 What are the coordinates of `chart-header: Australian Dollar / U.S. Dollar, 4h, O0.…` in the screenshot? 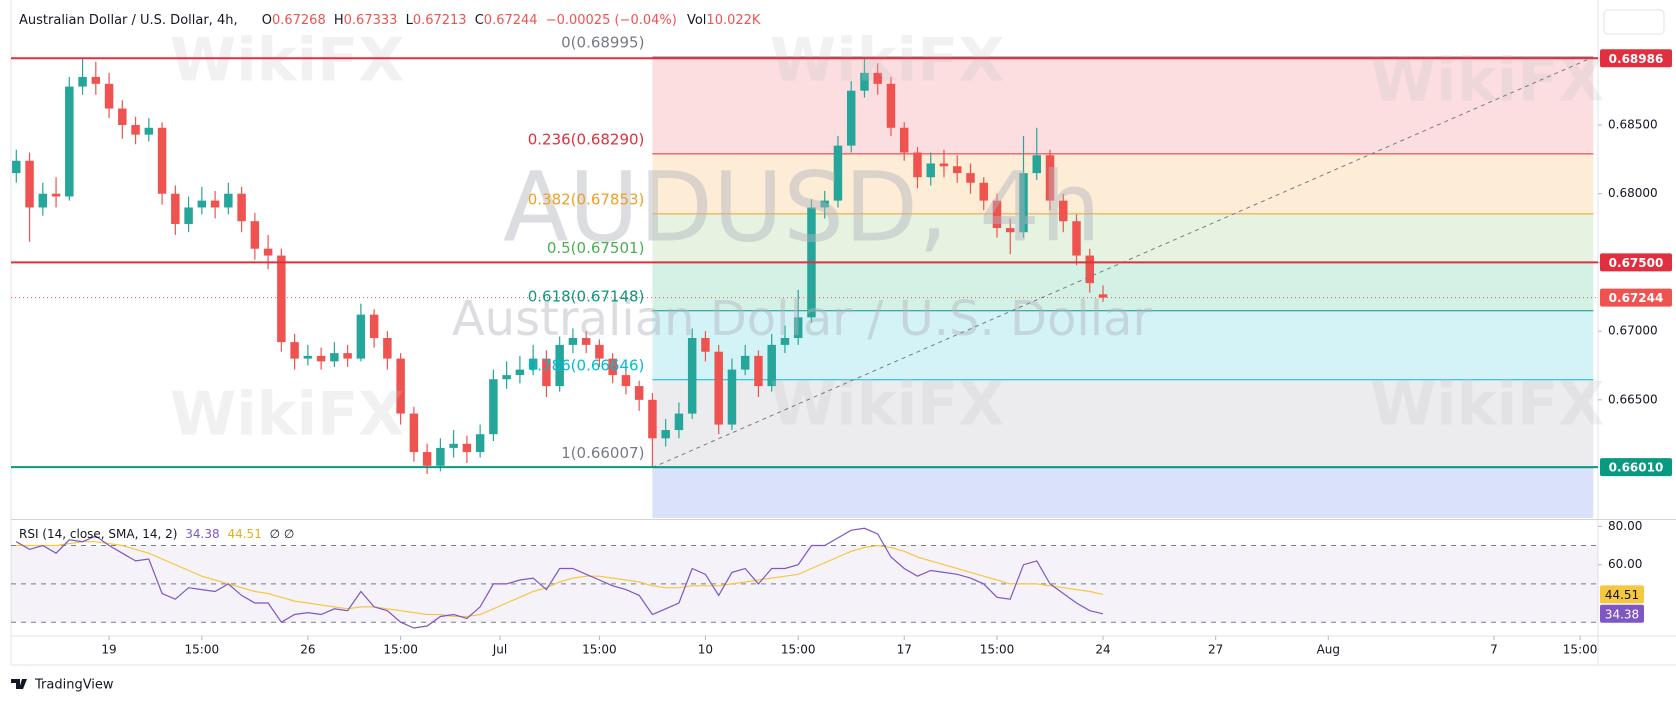 It's located at (390, 20).